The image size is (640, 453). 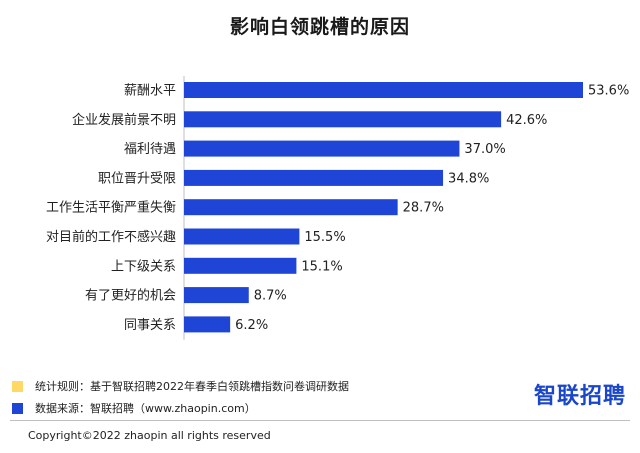 I want to click on value-label: 28.7%, so click(x=423, y=208).